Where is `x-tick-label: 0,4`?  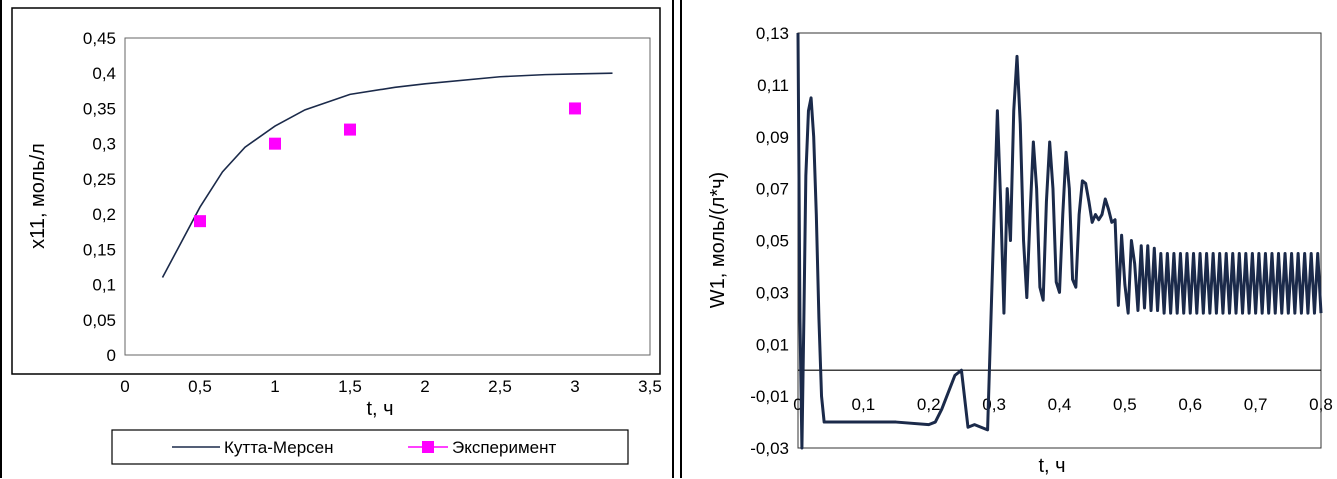 x-tick-label: 0,4 is located at coordinates (1060, 404).